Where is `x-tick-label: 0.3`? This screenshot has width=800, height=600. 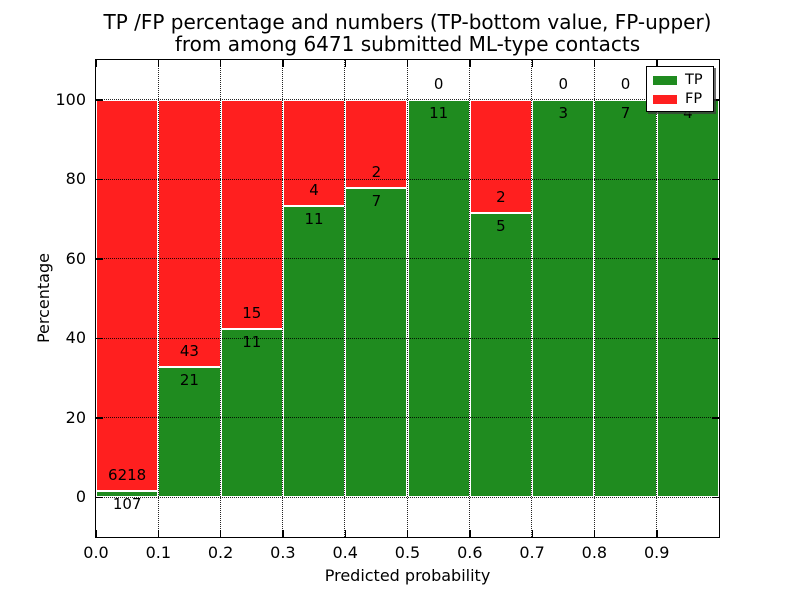 x-tick-label: 0.3 is located at coordinates (283, 552).